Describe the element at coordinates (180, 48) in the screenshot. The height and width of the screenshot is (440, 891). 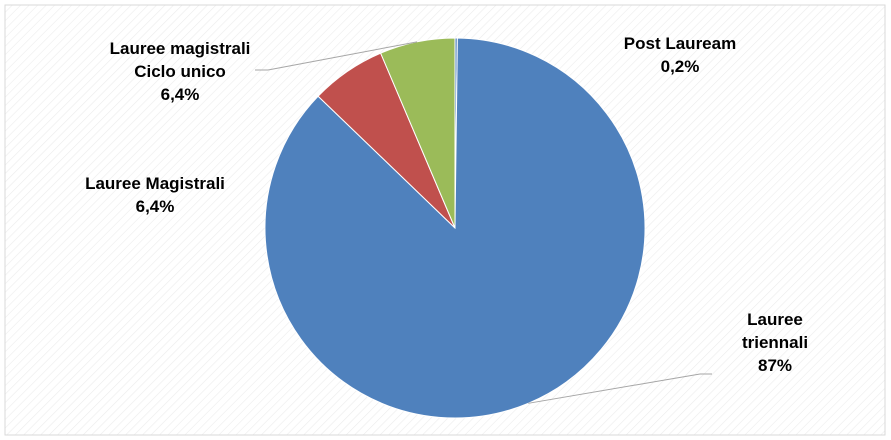
I see `slice-label-name: Lauree magistrali` at that location.